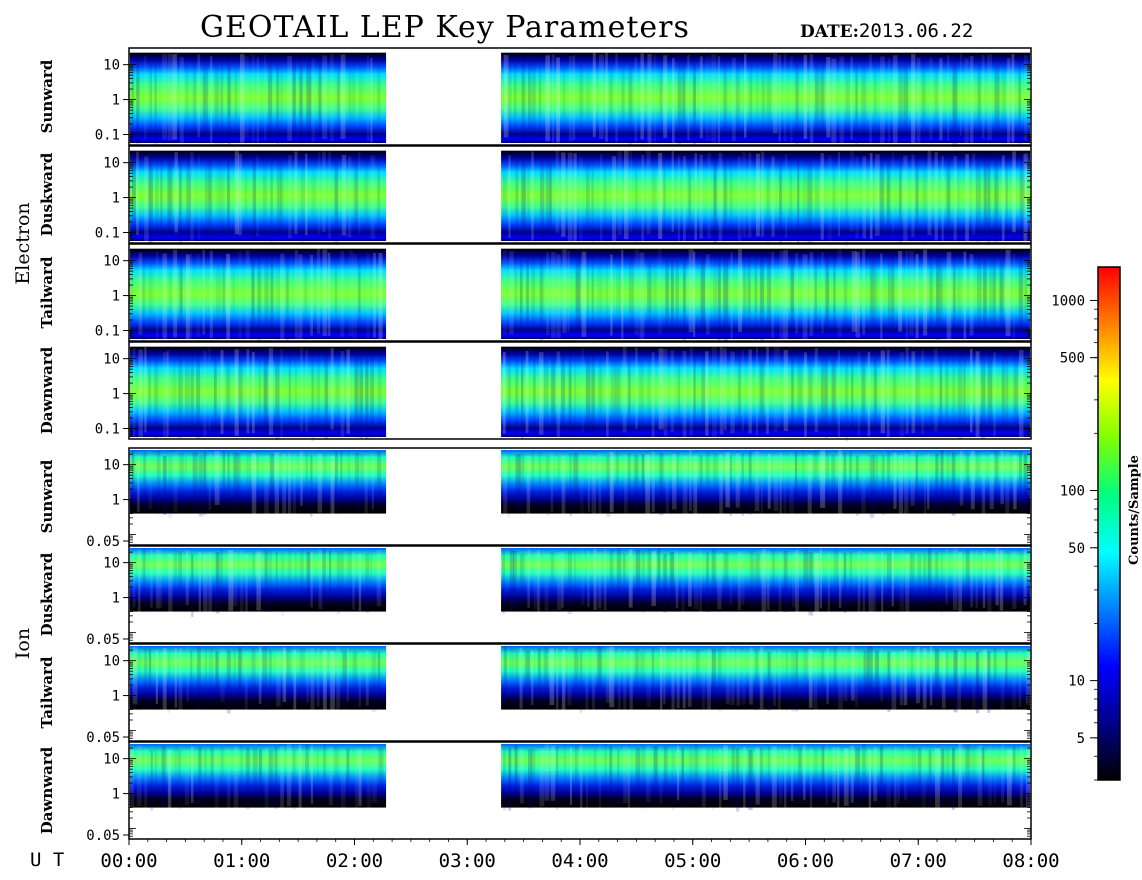 This screenshot has width=1142, height=880. Describe the element at coordinates (579, 861) in the screenshot. I see `x-tick-label: 04:00` at that location.